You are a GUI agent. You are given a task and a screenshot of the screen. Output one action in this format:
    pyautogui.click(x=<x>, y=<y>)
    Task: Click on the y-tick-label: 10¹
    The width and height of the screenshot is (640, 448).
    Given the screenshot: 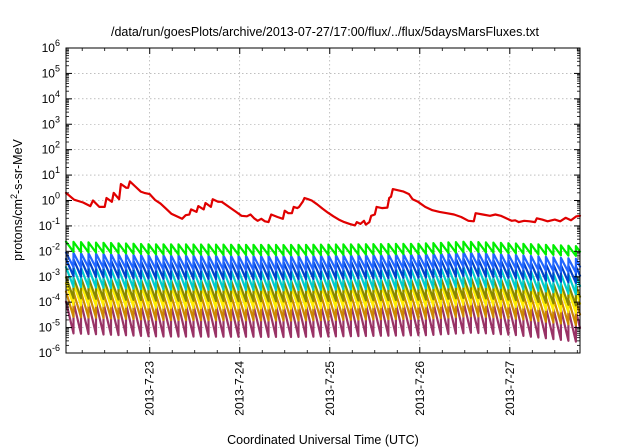 What is the action you would take?
    pyautogui.click(x=51, y=173)
    